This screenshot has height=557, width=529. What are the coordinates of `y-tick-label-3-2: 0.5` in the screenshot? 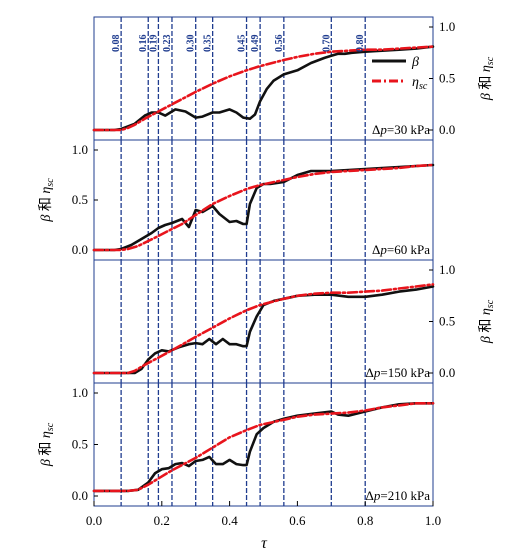 It's located at (447, 321).